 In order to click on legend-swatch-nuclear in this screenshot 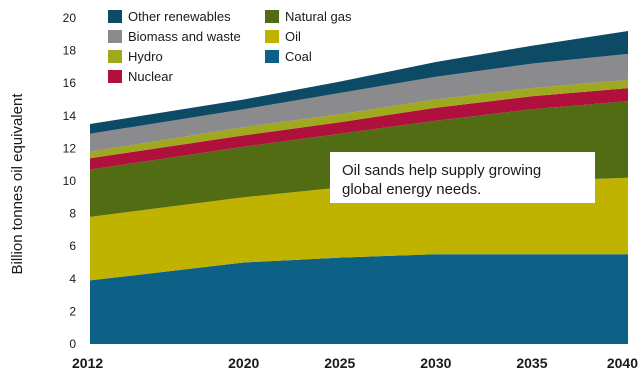, I will do `click(115, 76)`.